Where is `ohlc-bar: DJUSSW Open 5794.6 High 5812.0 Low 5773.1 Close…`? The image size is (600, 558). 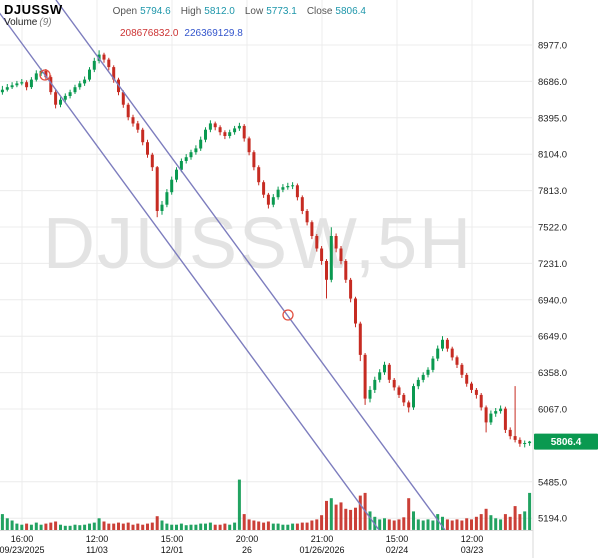 ohlc-bar: DJUSSW Open 5794.6 High 5812.0 Low 5773.1 Close… is located at coordinates (185, 9).